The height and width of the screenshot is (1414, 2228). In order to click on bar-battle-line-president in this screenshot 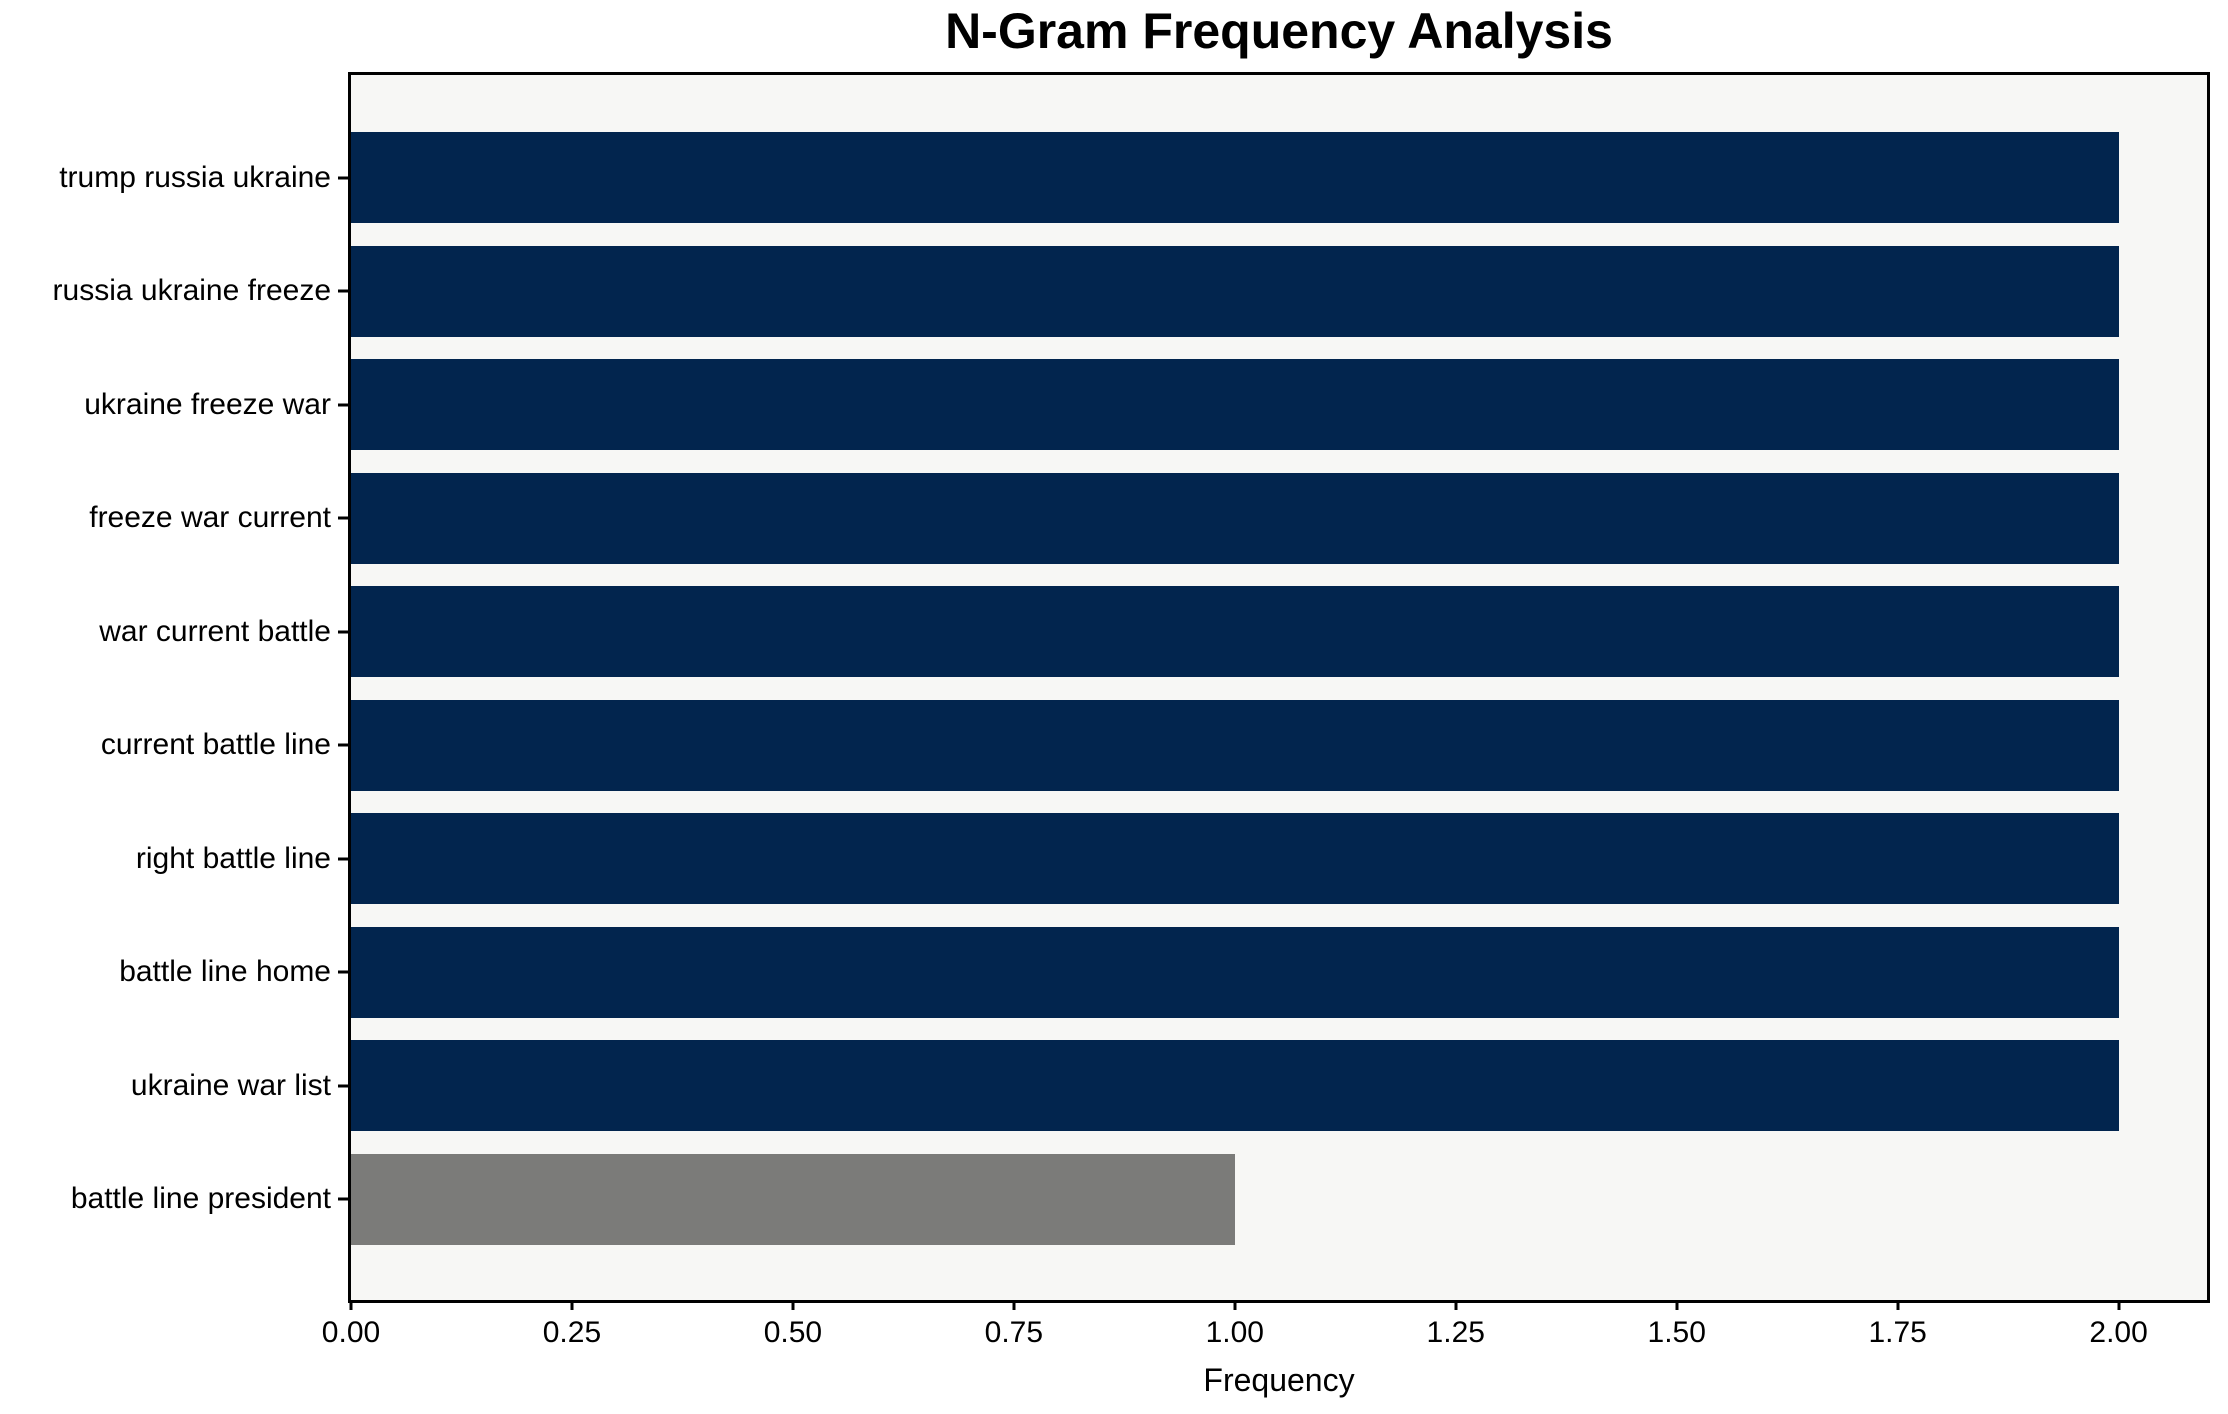, I will do `click(793, 1199)`.